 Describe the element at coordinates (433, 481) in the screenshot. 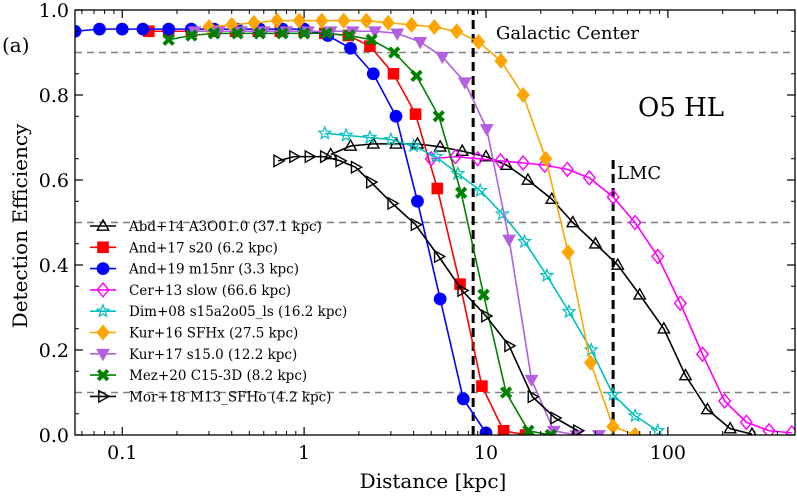

I see `x-axis-label: Distance [kpc]` at that location.